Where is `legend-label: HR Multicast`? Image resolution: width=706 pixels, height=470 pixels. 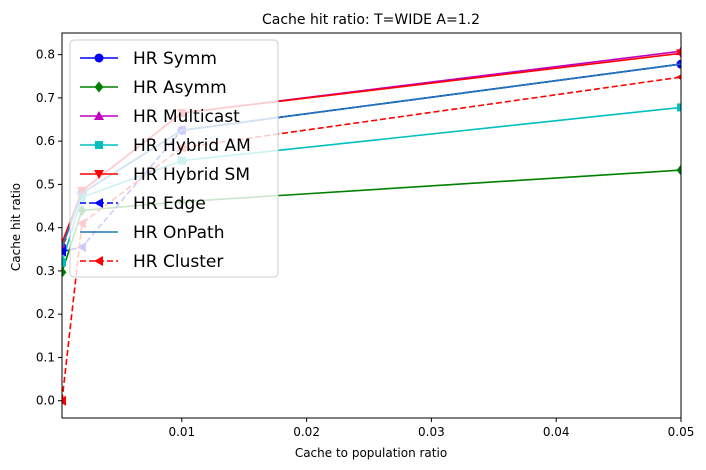
legend-label: HR Multicast is located at coordinates (186, 117).